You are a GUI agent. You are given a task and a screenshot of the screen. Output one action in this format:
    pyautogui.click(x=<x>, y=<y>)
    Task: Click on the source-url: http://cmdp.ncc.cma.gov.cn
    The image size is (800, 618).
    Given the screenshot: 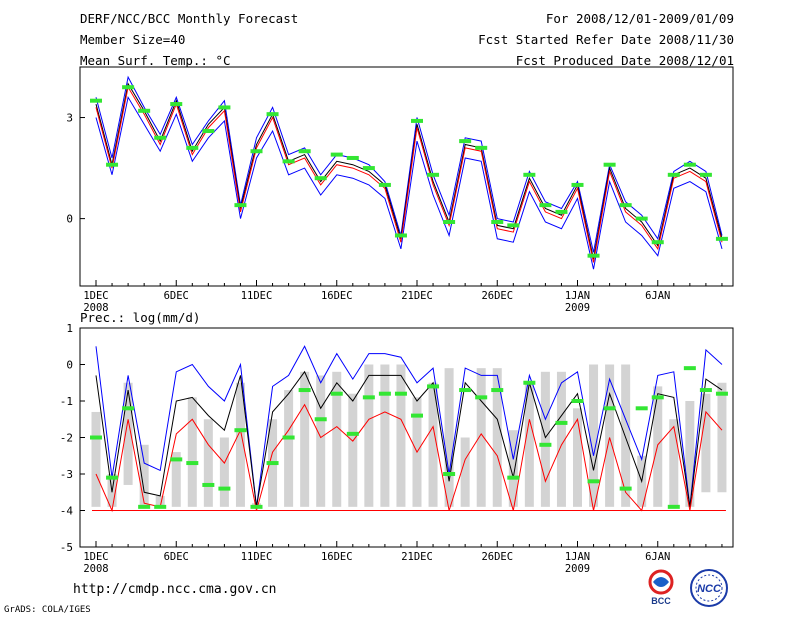 What is the action you would take?
    pyautogui.click(x=175, y=589)
    